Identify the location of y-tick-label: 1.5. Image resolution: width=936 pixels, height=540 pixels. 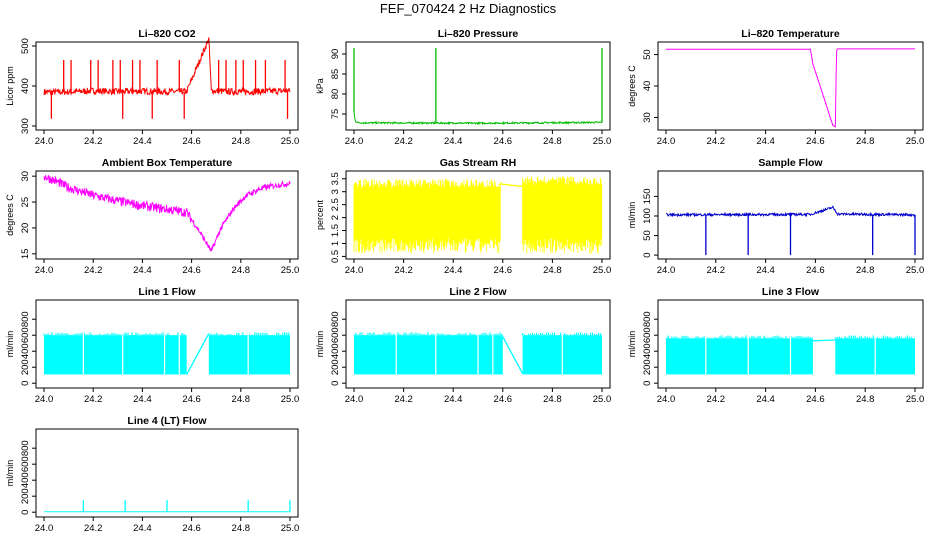
(335, 230).